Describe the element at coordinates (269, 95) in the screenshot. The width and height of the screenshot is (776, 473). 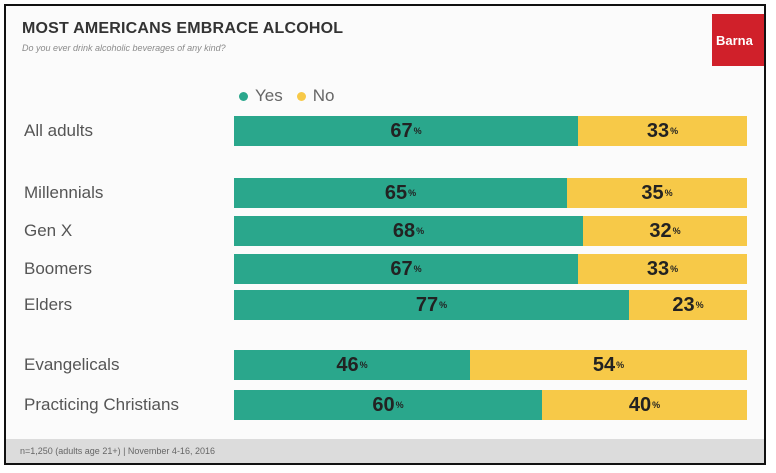
I see `legend-label-yes: Yes` at that location.